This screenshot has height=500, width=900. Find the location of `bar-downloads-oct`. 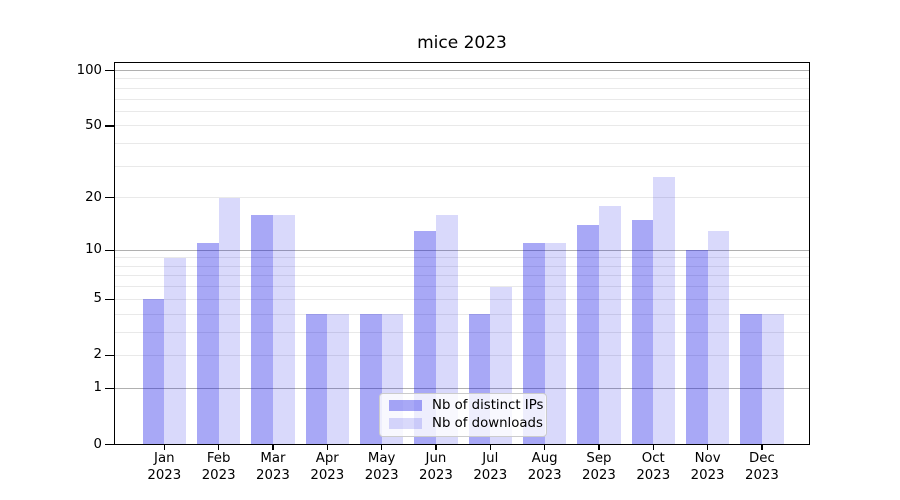

bar-downloads-oct is located at coordinates (664, 311).